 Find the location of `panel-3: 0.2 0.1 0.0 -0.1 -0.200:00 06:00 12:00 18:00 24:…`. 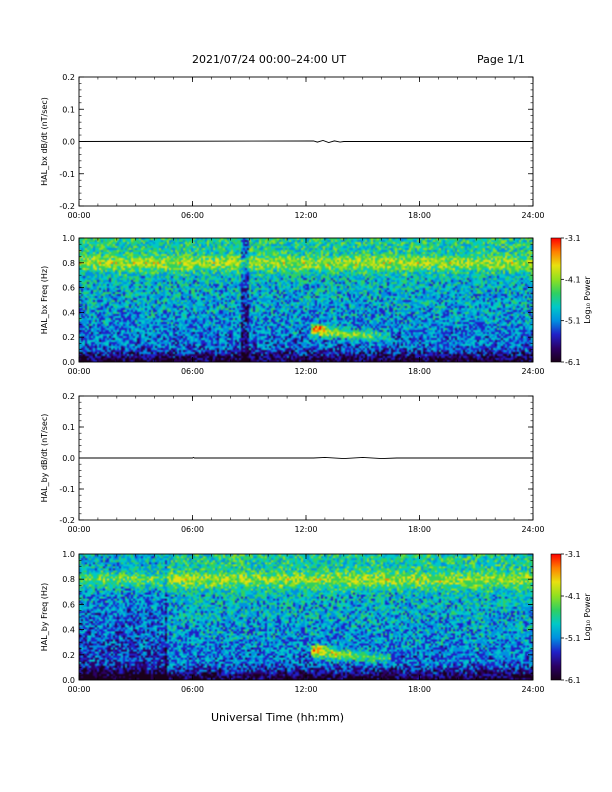

panel-3: 0.2 0.1 0.0 -0.1 -0.200:00 06:00 12:00 18:00 24:… is located at coordinates (292, 463).